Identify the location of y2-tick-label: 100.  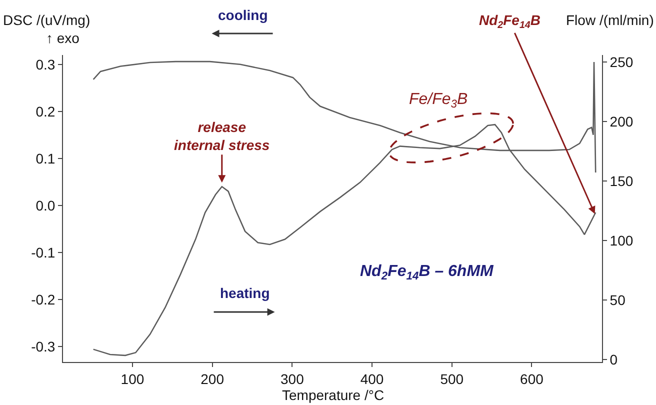
(622, 240).